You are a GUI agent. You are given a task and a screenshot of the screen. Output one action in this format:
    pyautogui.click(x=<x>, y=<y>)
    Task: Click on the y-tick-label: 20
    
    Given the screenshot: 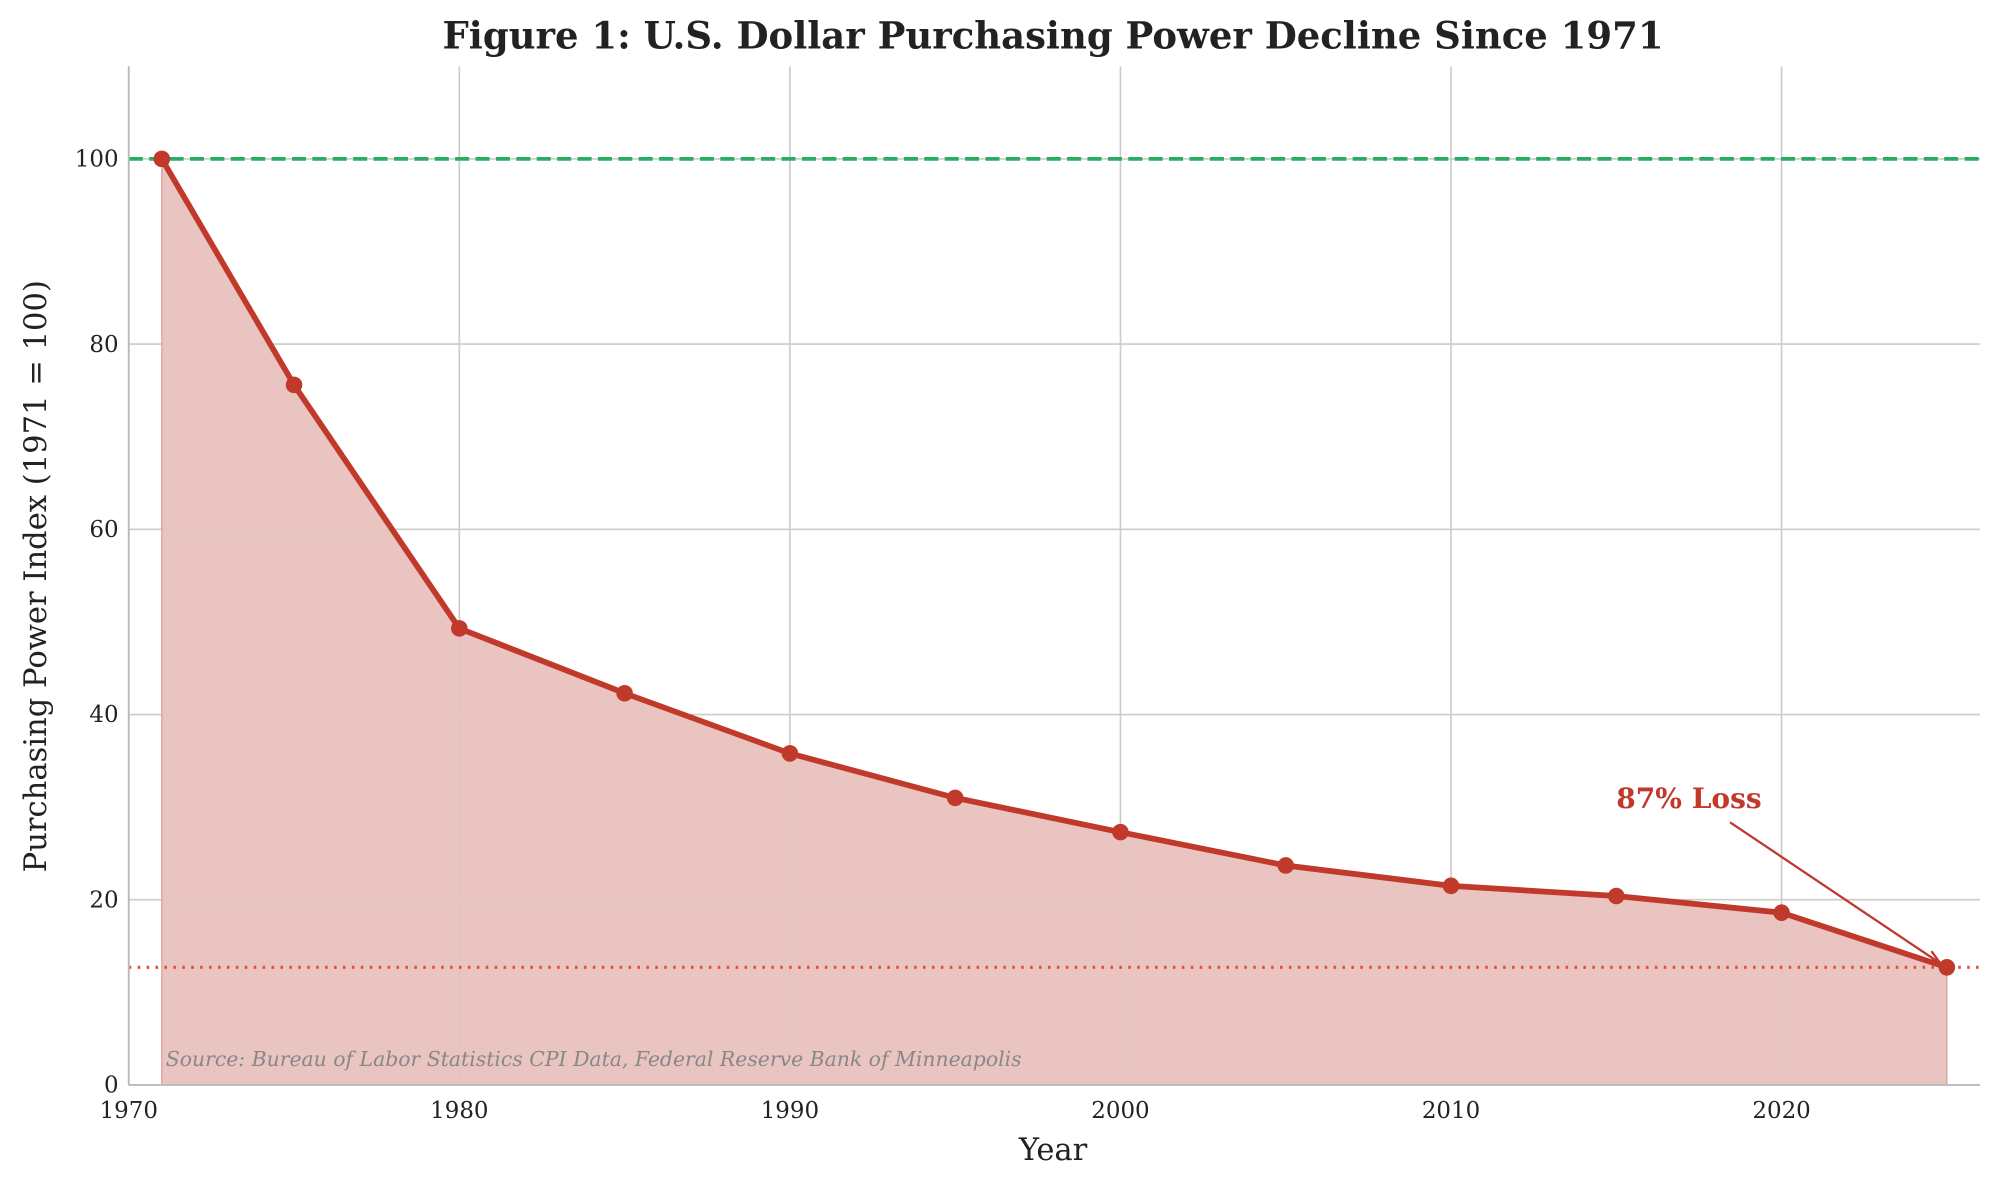 What is the action you would take?
    pyautogui.click(x=103, y=900)
    